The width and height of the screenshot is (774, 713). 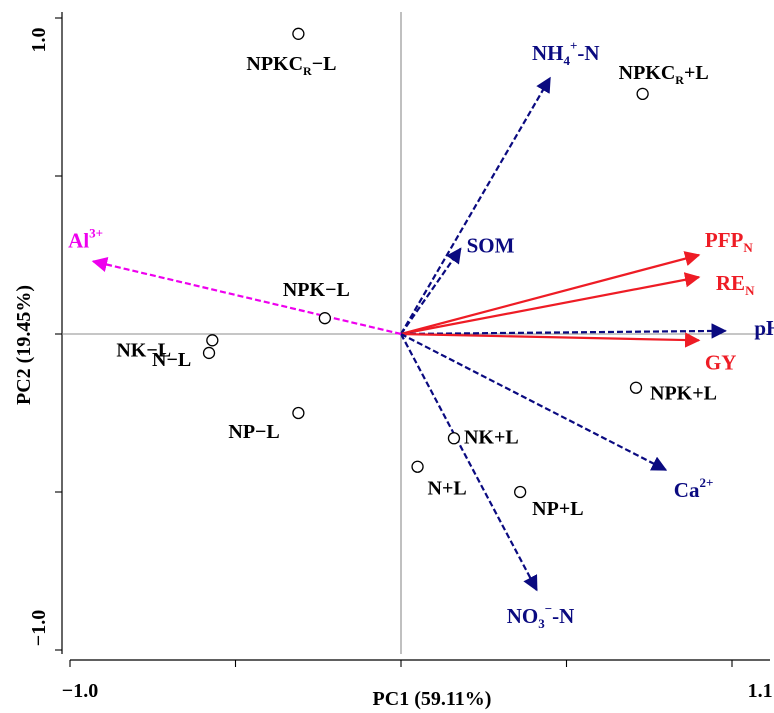 I want to click on vector-al3, so click(x=246, y=296).